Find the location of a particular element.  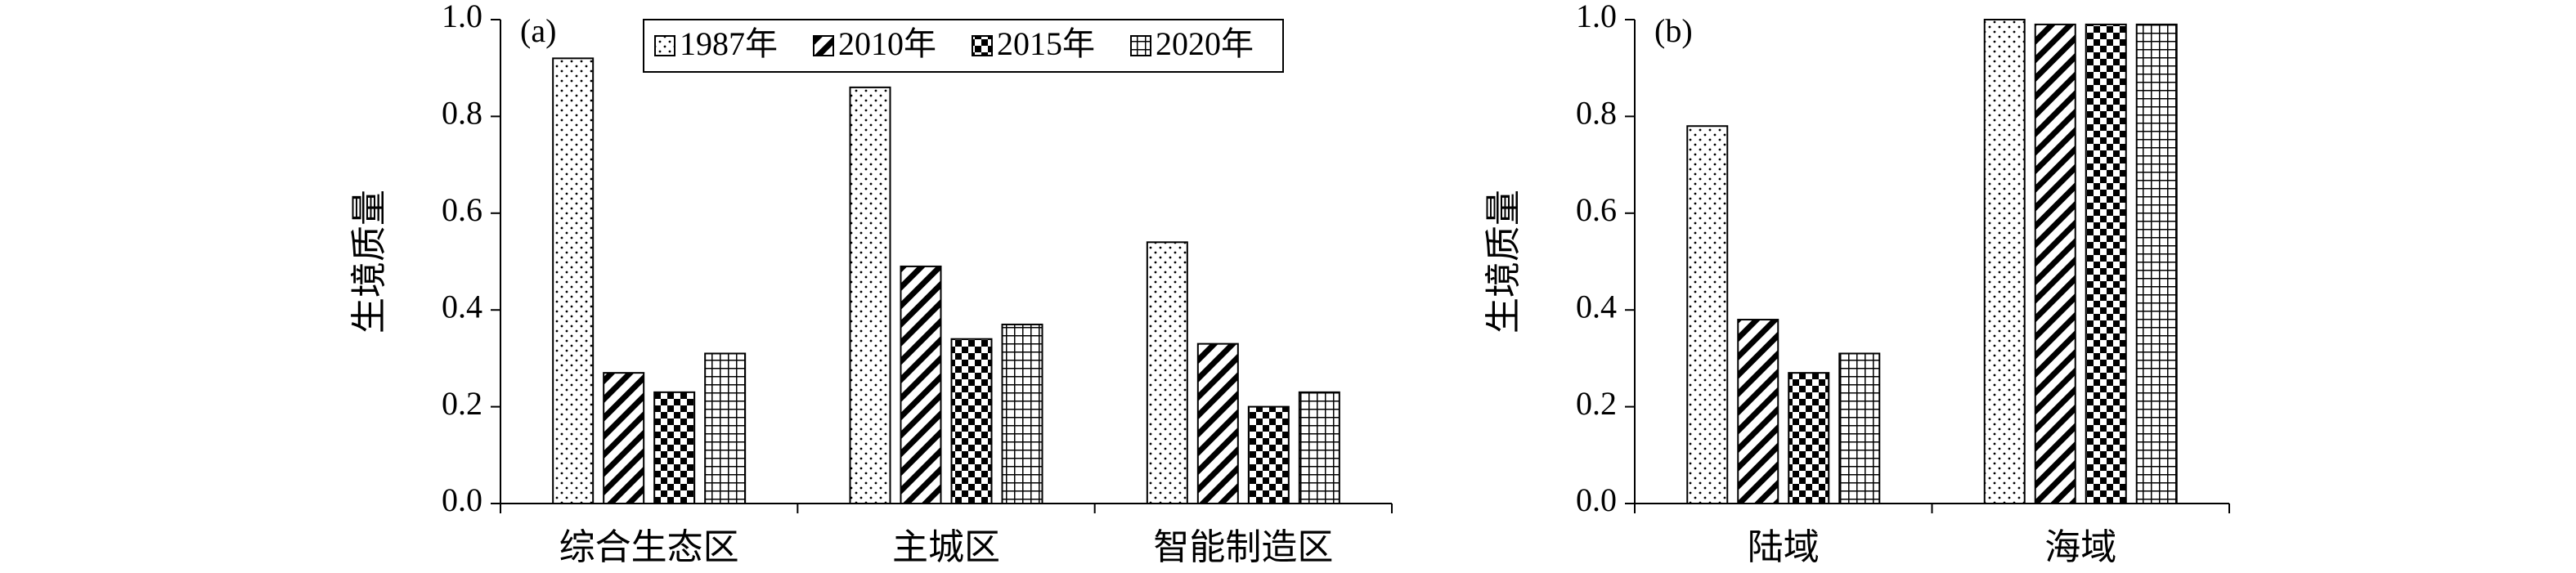

legend-label: 1987年 is located at coordinates (729, 44).